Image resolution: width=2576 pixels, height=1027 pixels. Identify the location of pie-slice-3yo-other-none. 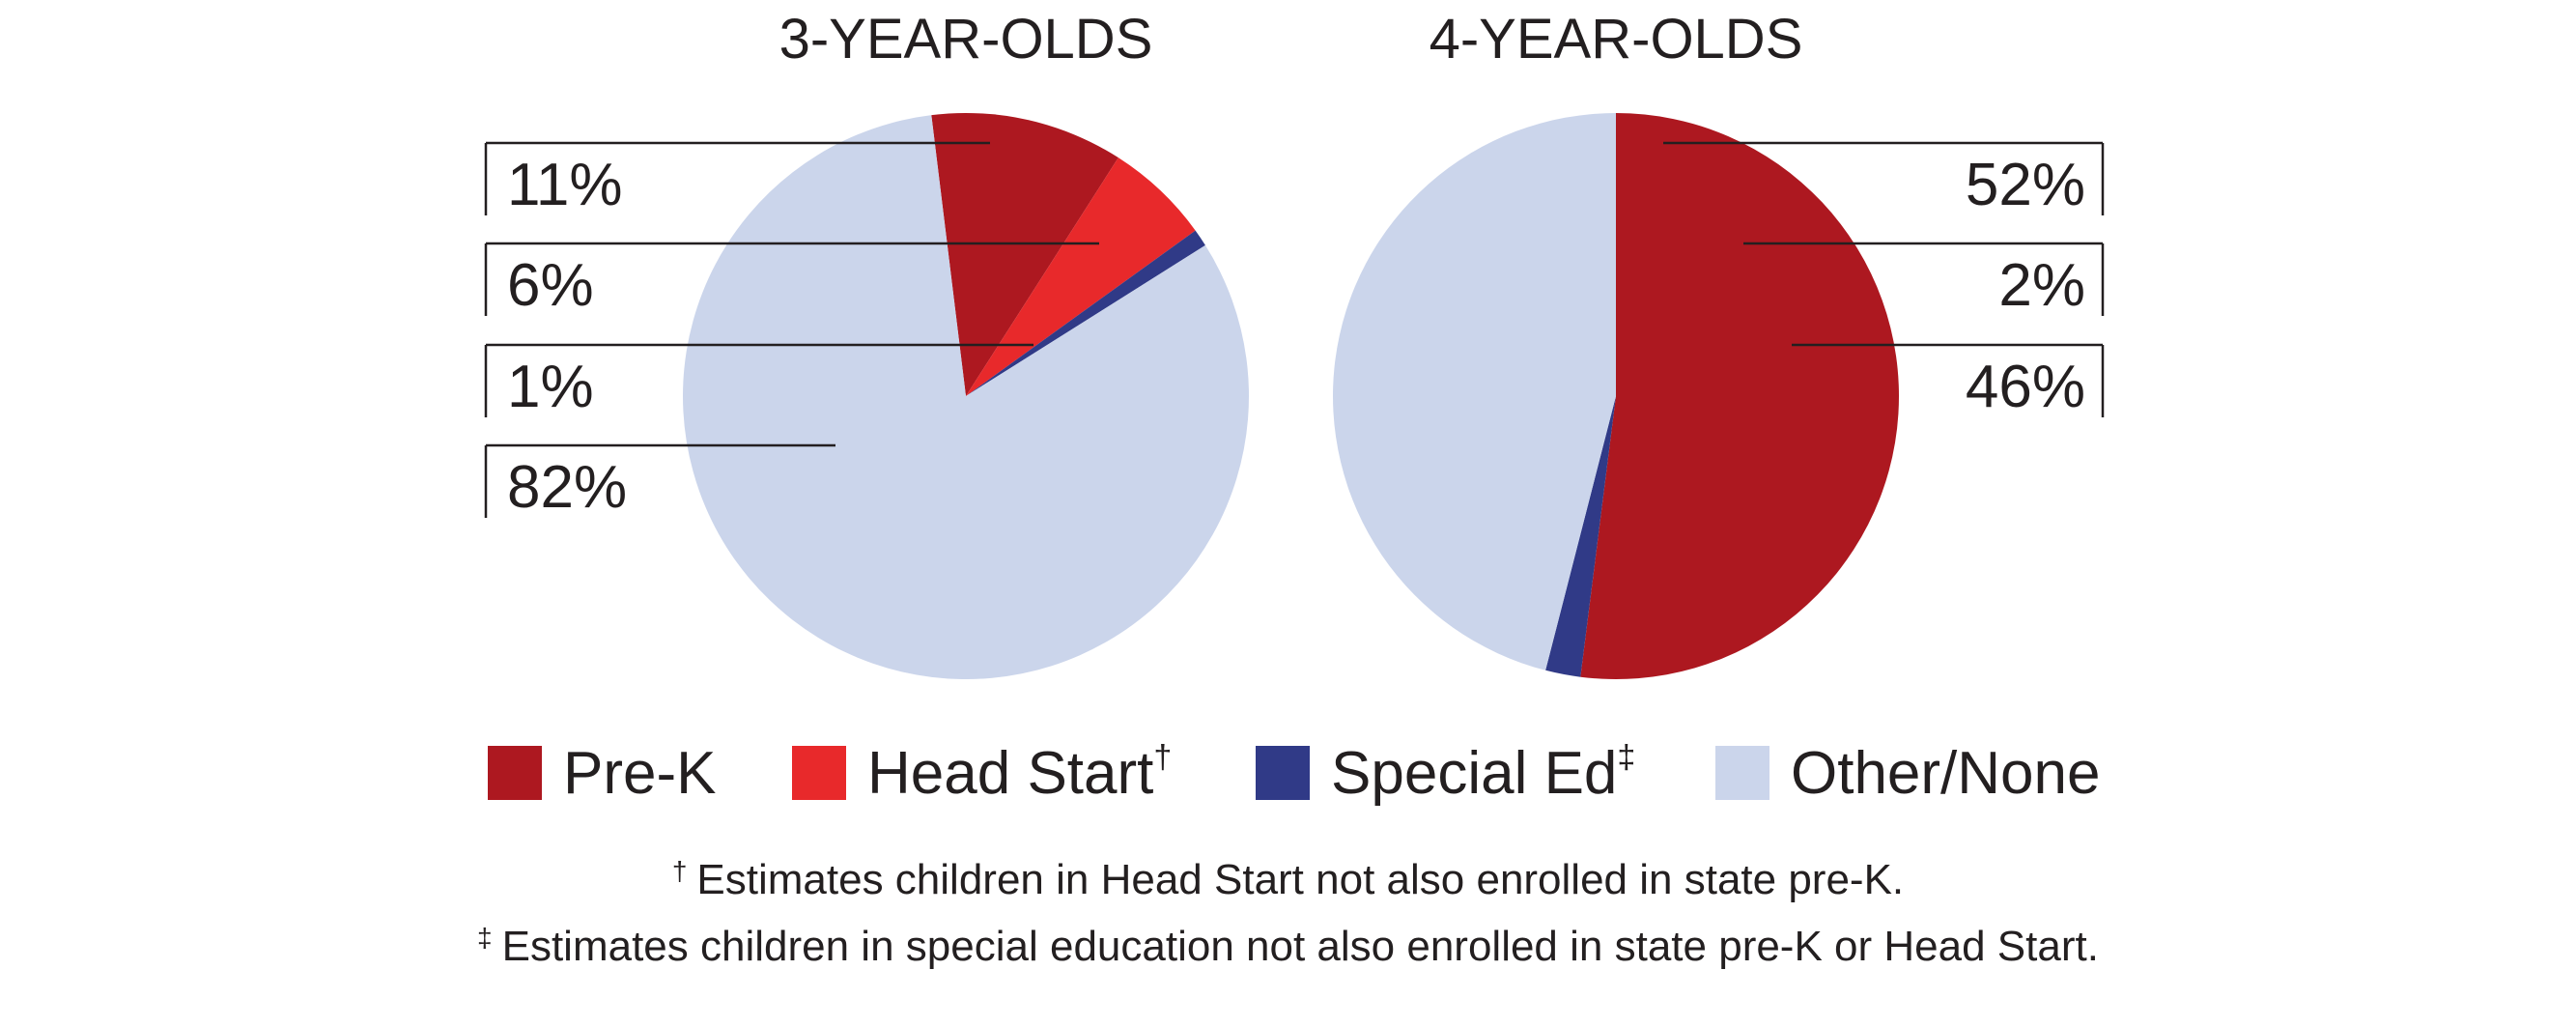
(966, 397).